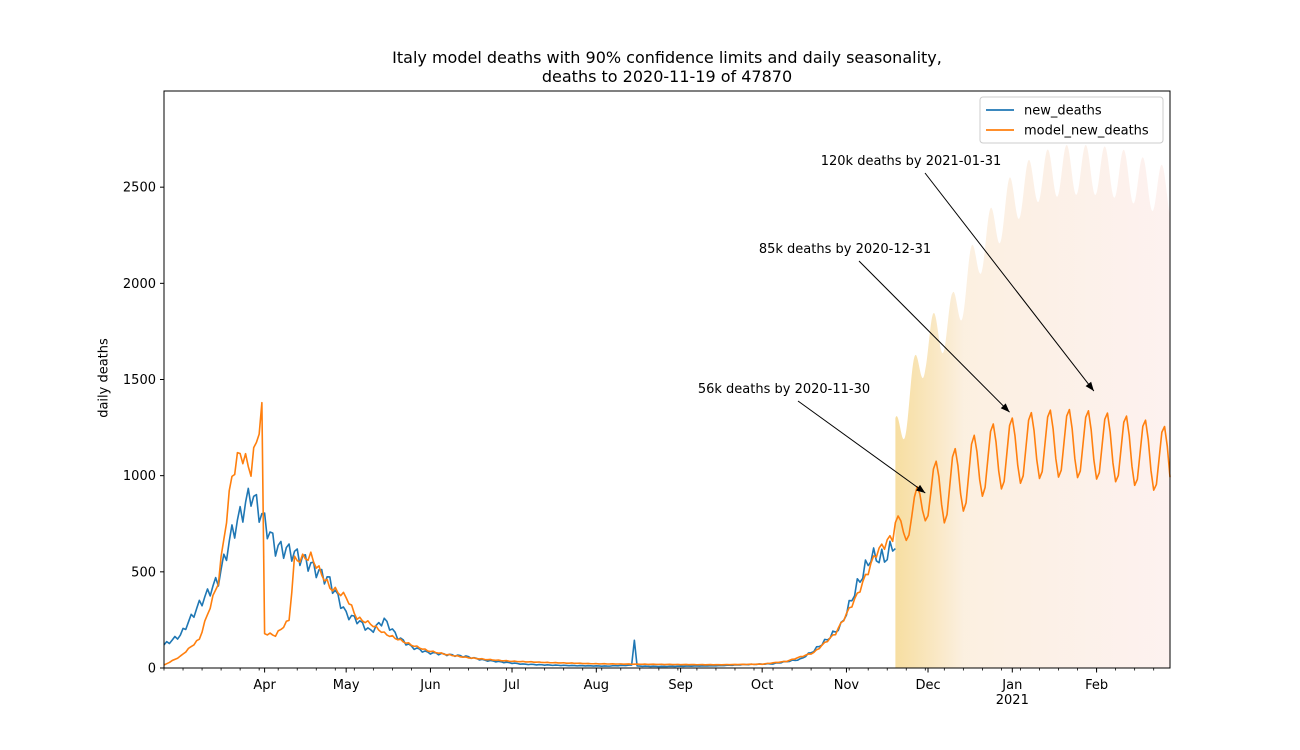 This screenshot has height=750, width=1300. What do you see at coordinates (667, 76) in the screenshot?
I see `chart-title-line-2: deaths to 2020-11-19 of 47870` at bounding box center [667, 76].